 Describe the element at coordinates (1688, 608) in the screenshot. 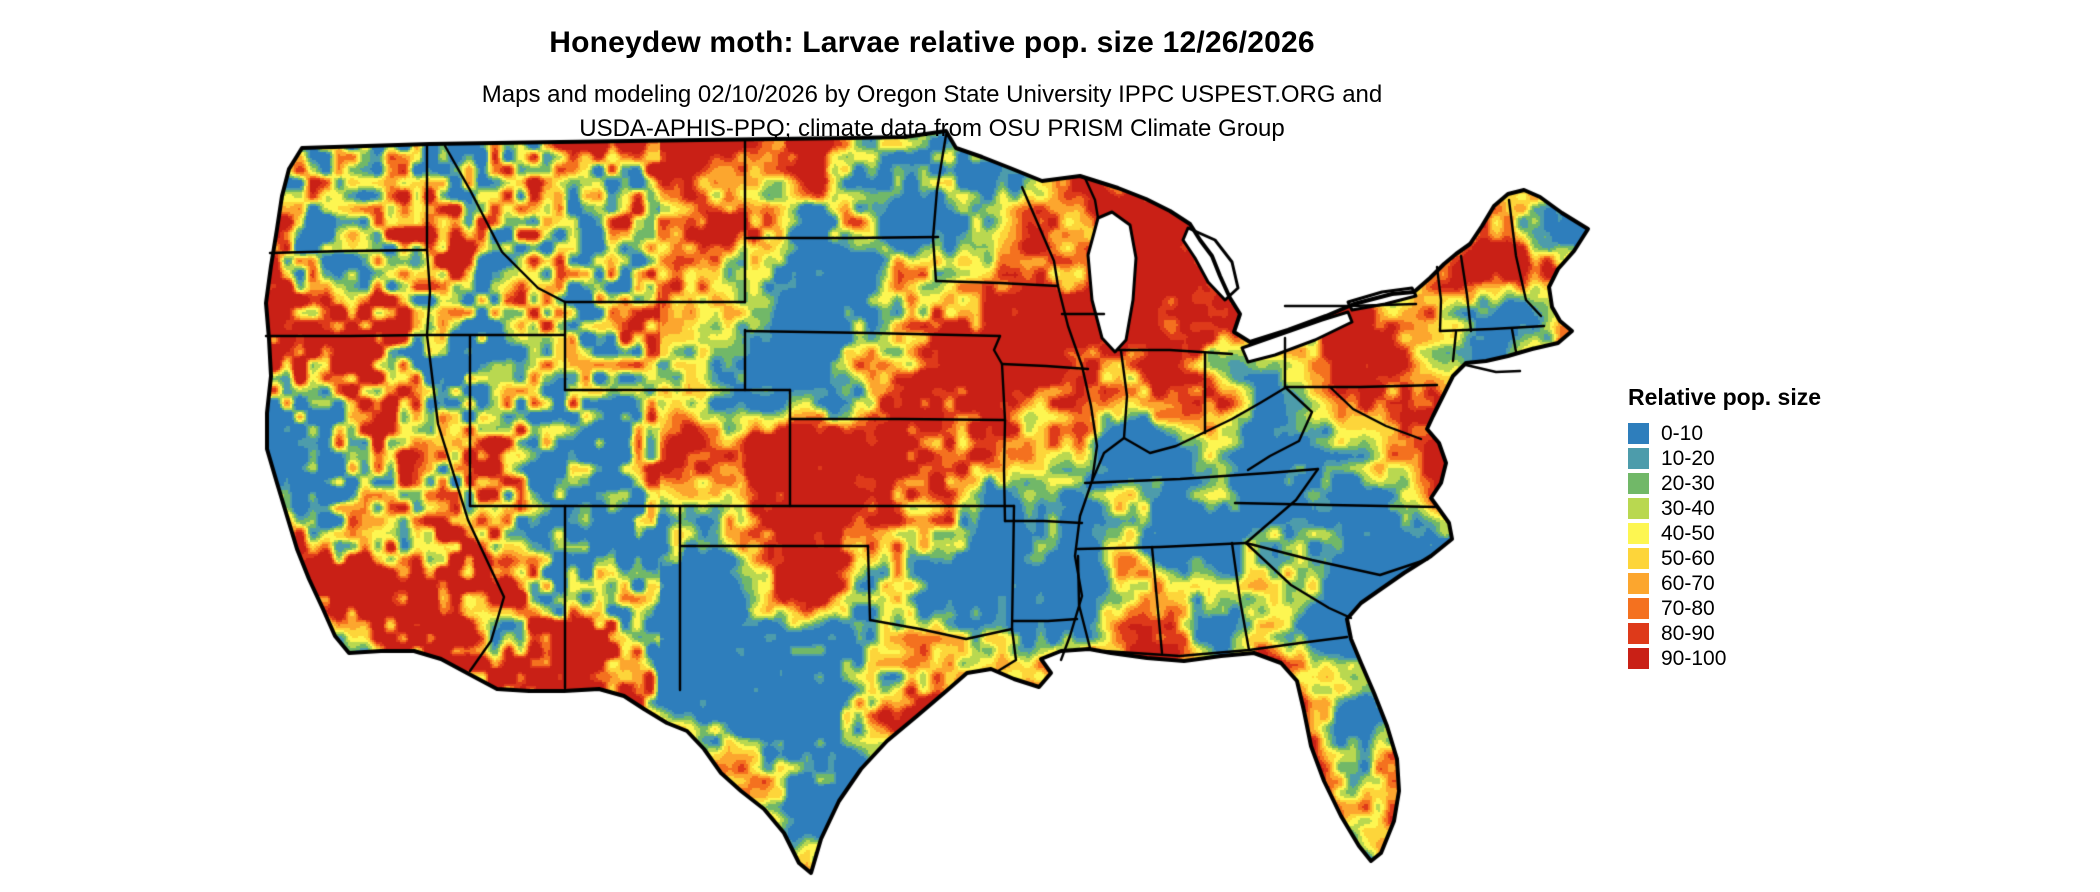

I see `legend-item-label: 70-80` at that location.